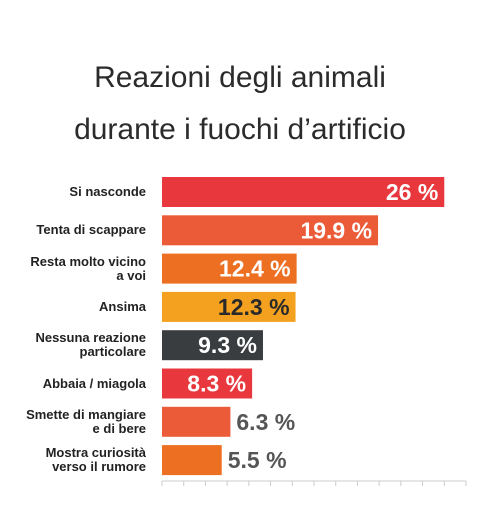 The width and height of the screenshot is (480, 506). Describe the element at coordinates (94, 383) in the screenshot. I see `category-label: Abbaia / miagola` at that location.